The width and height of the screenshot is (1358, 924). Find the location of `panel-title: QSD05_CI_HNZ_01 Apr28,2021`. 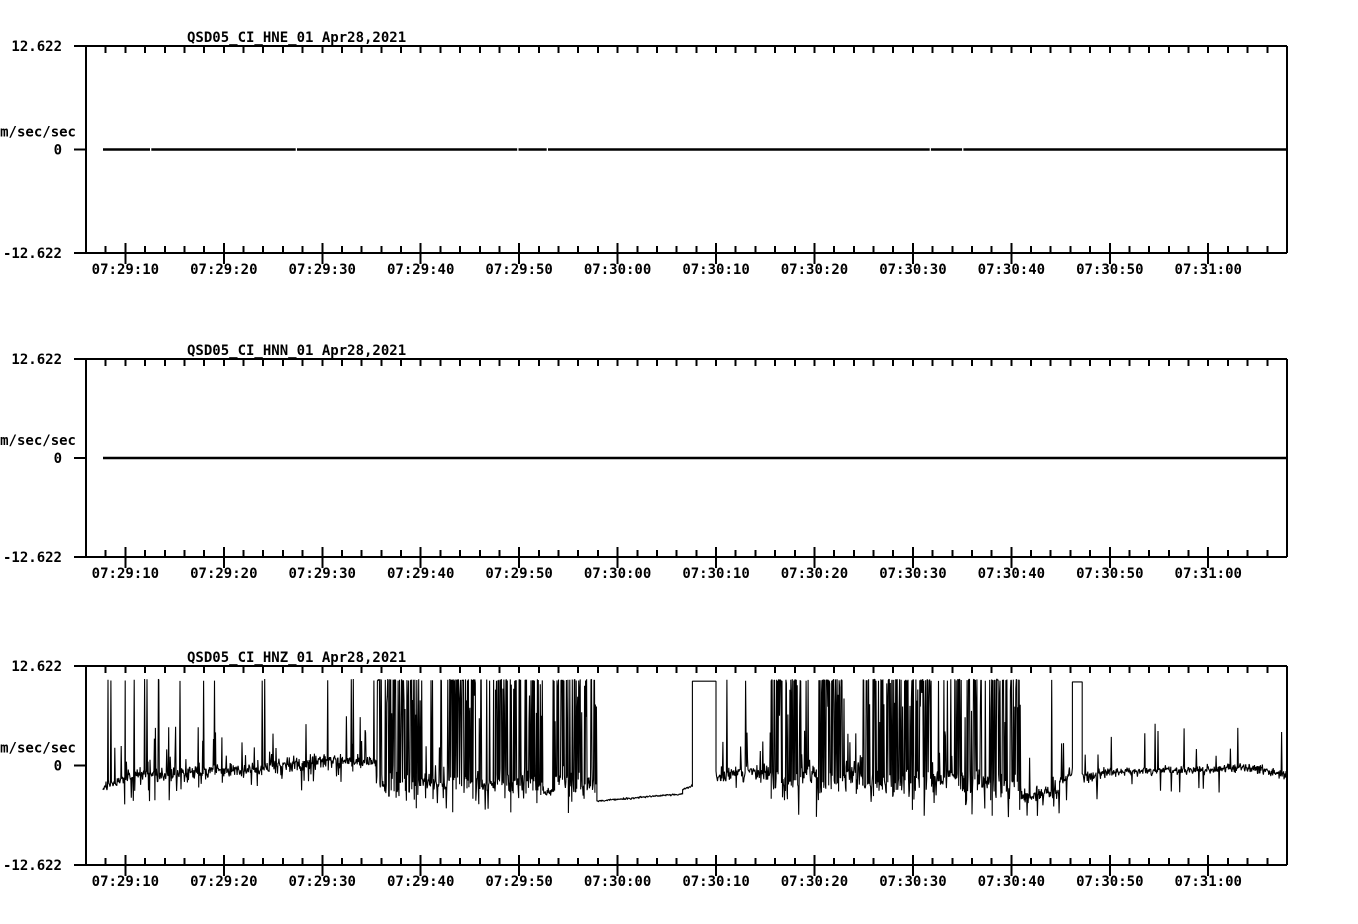

panel-title: QSD05_CI_HNZ_01 Apr28,2021 is located at coordinates (296, 658).